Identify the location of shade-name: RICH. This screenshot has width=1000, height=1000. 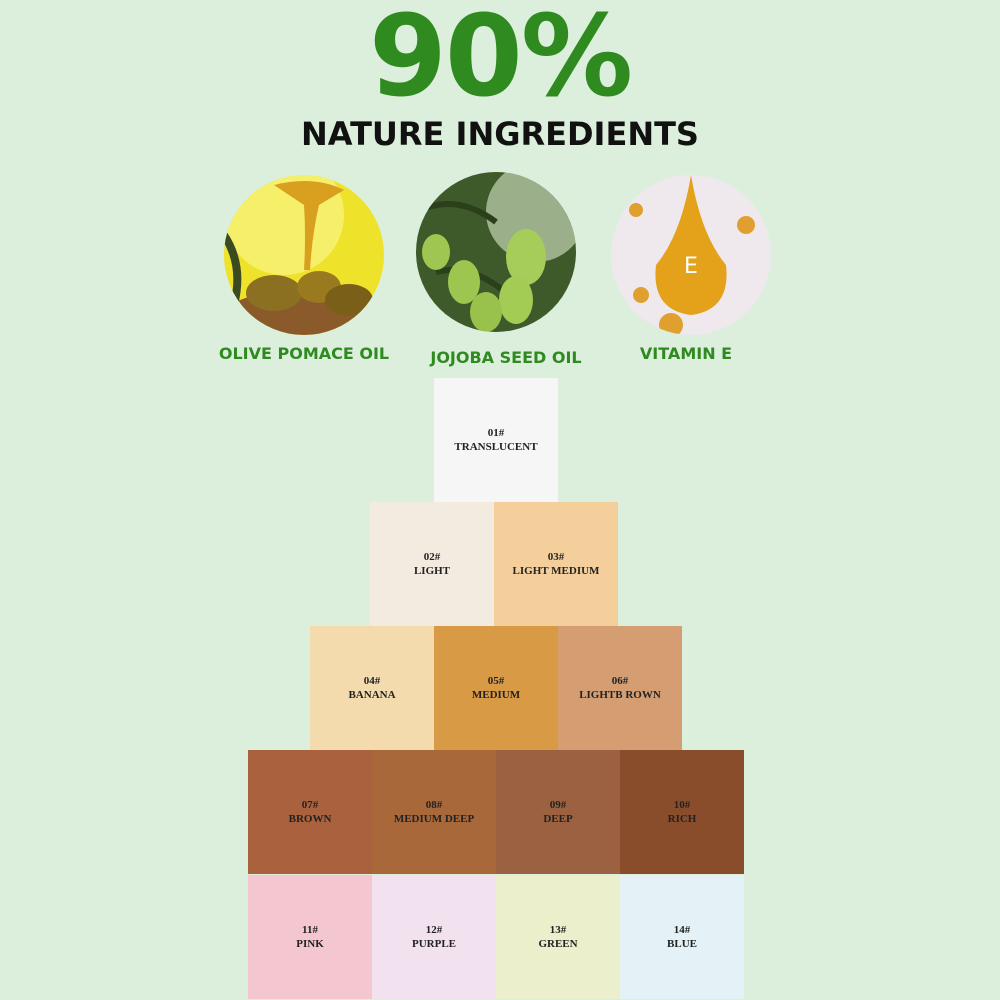
(682, 819).